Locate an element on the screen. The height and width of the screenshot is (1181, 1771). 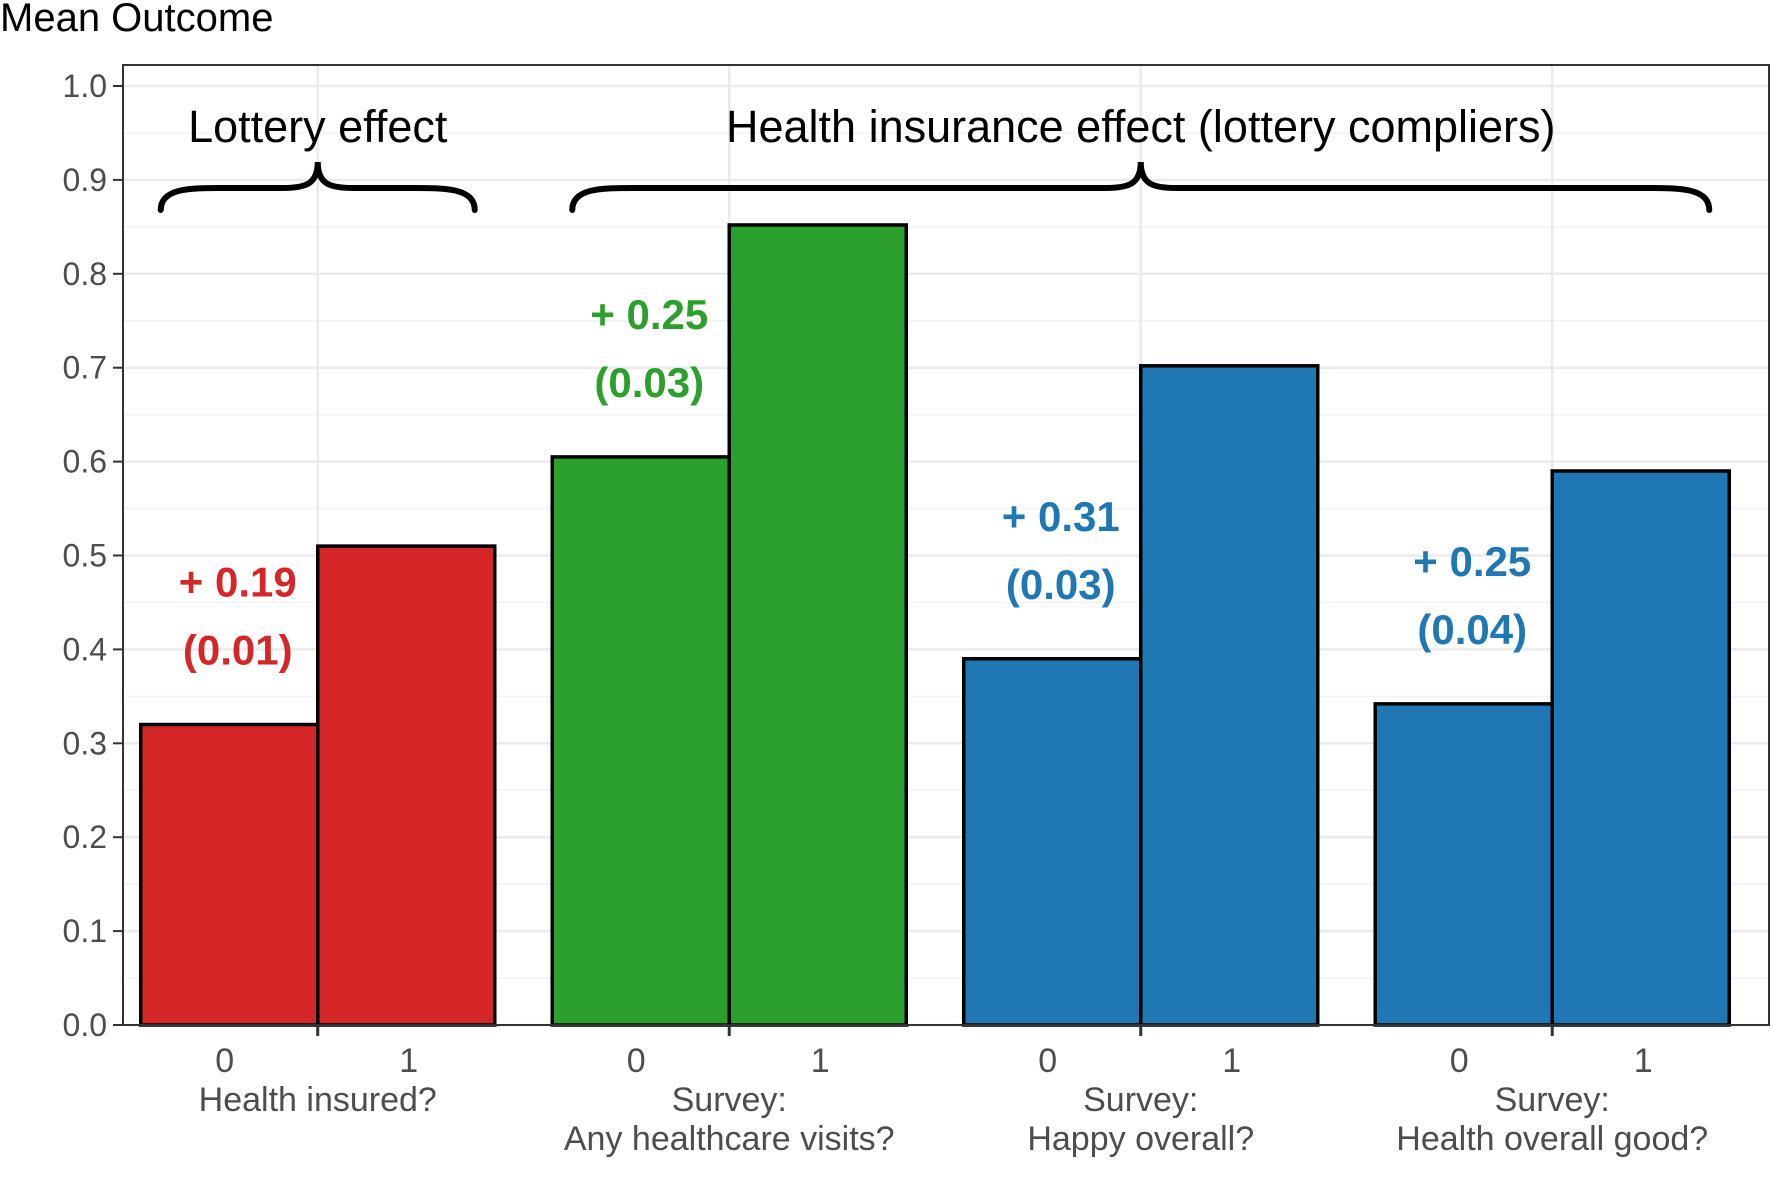
se-label: (0.04) is located at coordinates (1472, 629).